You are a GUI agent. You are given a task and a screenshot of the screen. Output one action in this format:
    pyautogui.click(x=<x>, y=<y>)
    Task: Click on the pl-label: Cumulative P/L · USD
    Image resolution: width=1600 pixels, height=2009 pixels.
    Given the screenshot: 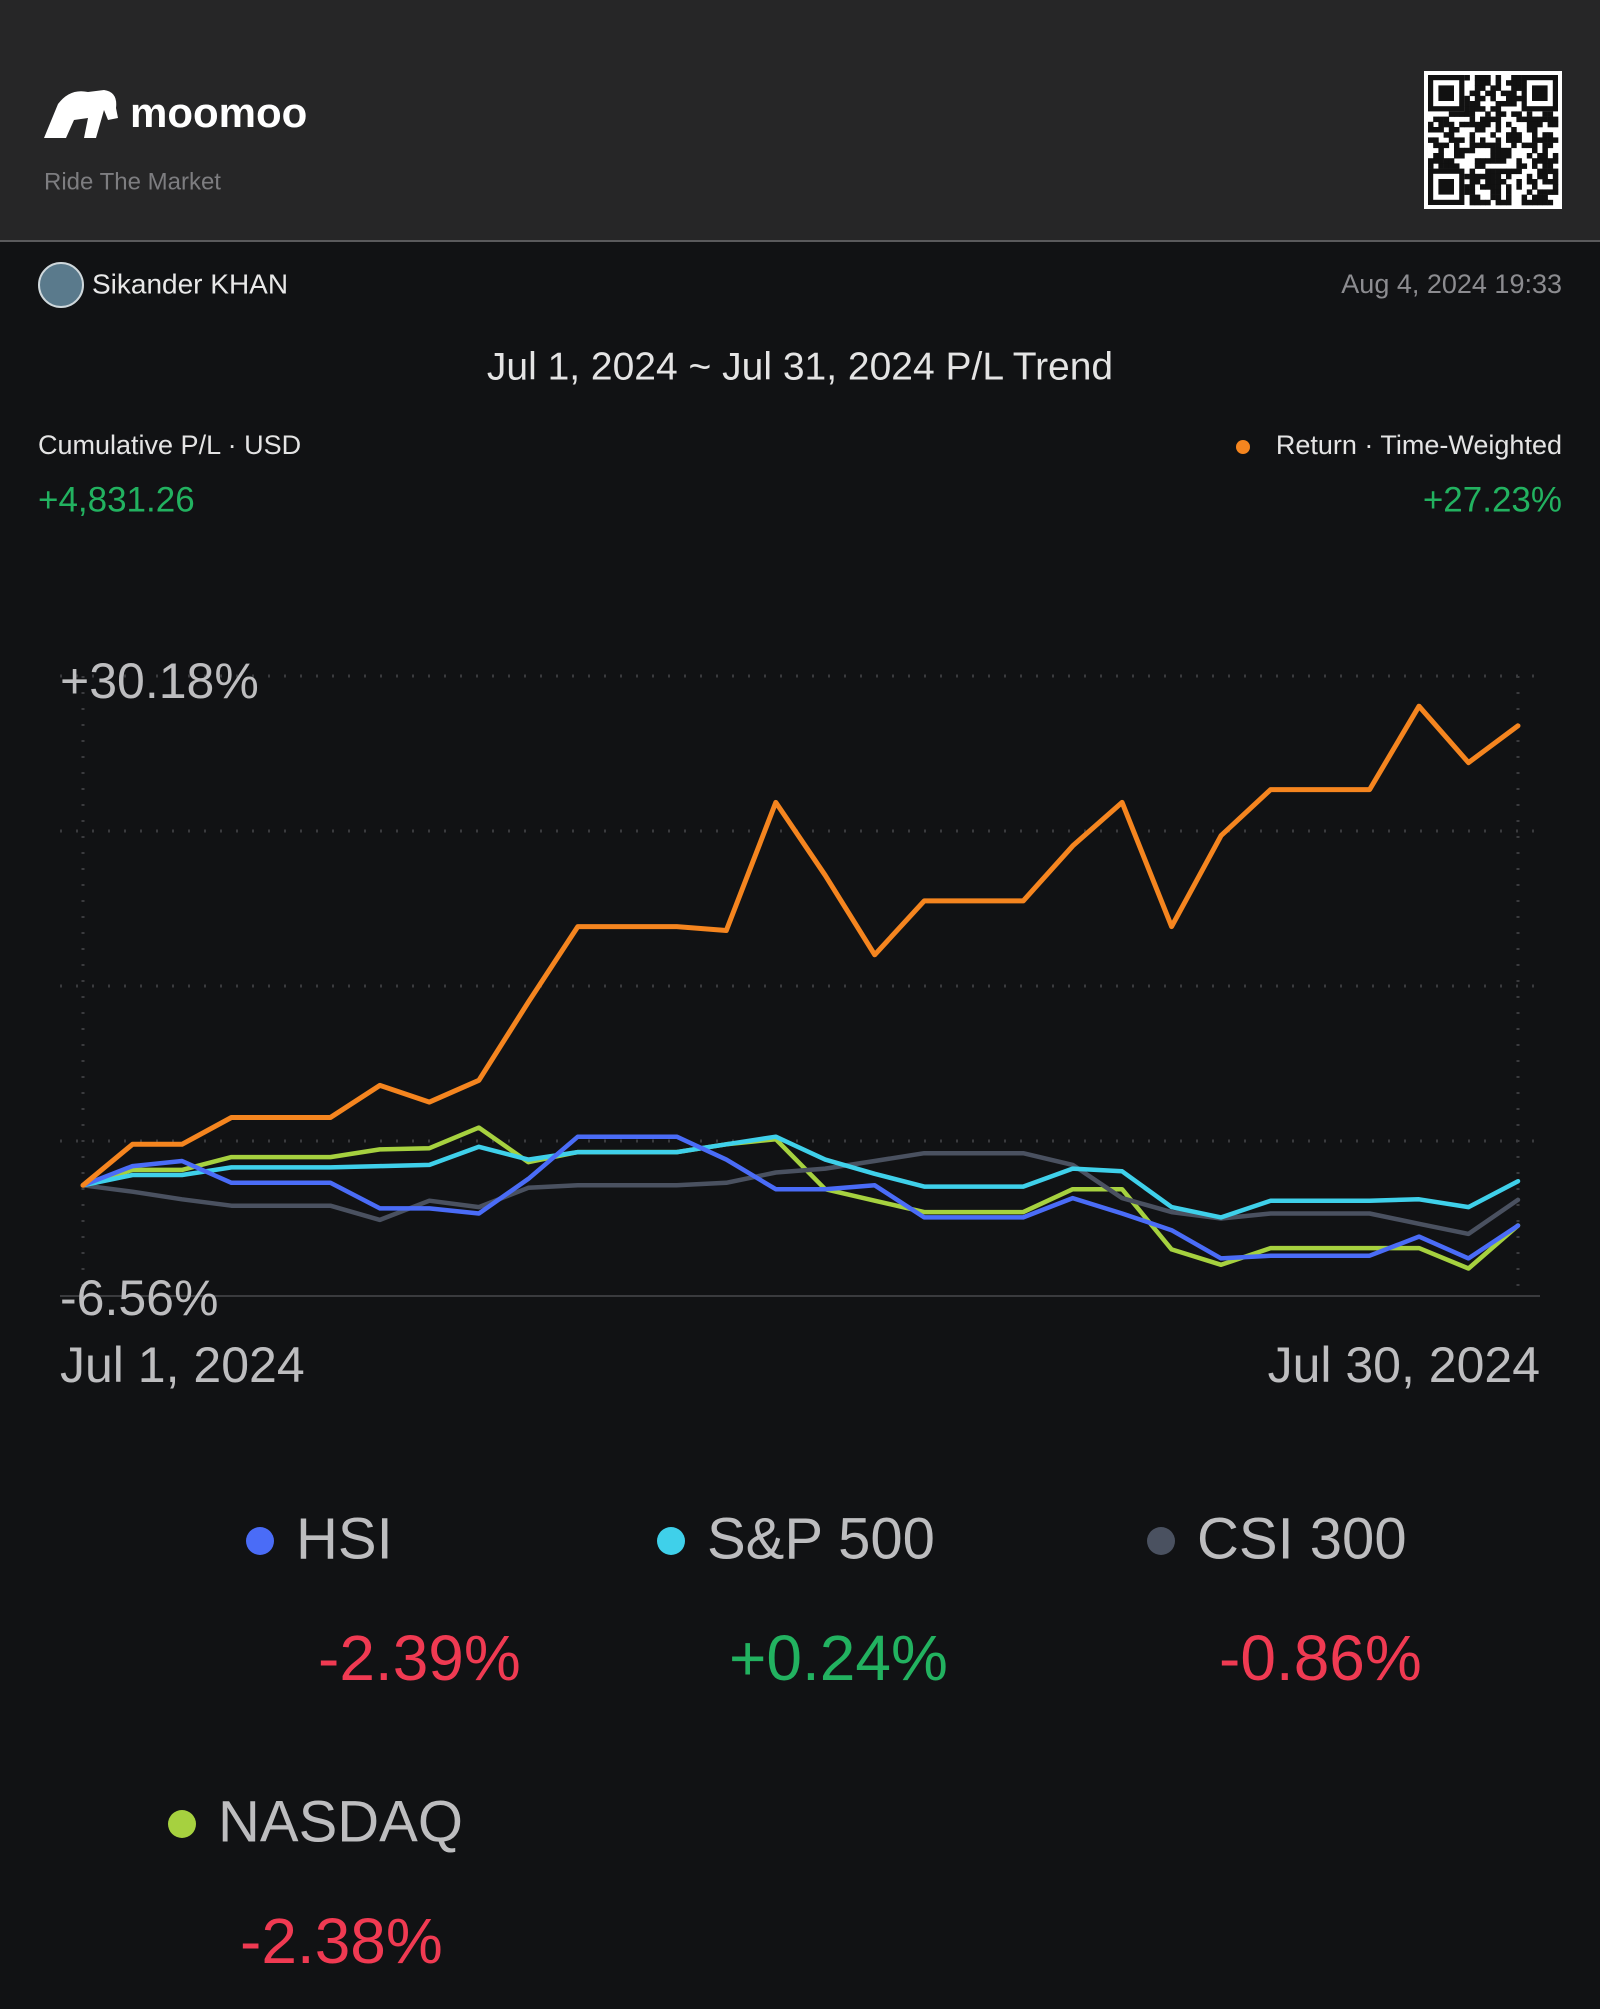 What is the action you would take?
    pyautogui.click(x=169, y=445)
    